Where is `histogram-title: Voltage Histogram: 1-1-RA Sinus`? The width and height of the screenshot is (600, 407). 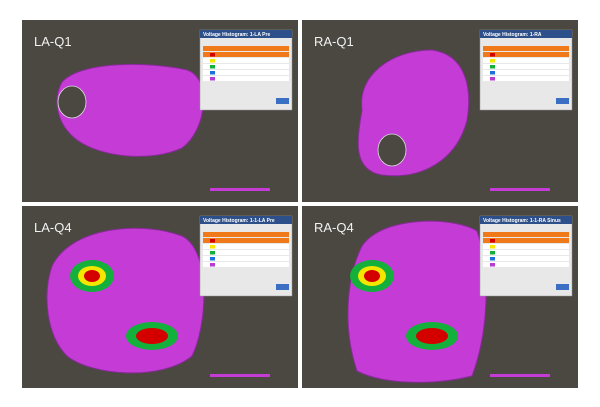 histogram-title: Voltage Histogram: 1-1-RA Sinus is located at coordinates (522, 221).